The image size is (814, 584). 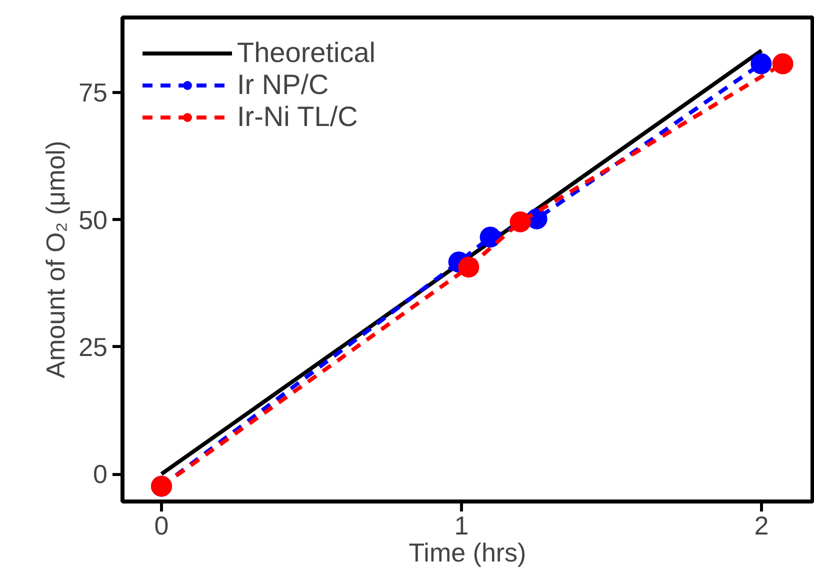 What do you see at coordinates (761, 525) in the screenshot?
I see `x-tick-label: 2` at bounding box center [761, 525].